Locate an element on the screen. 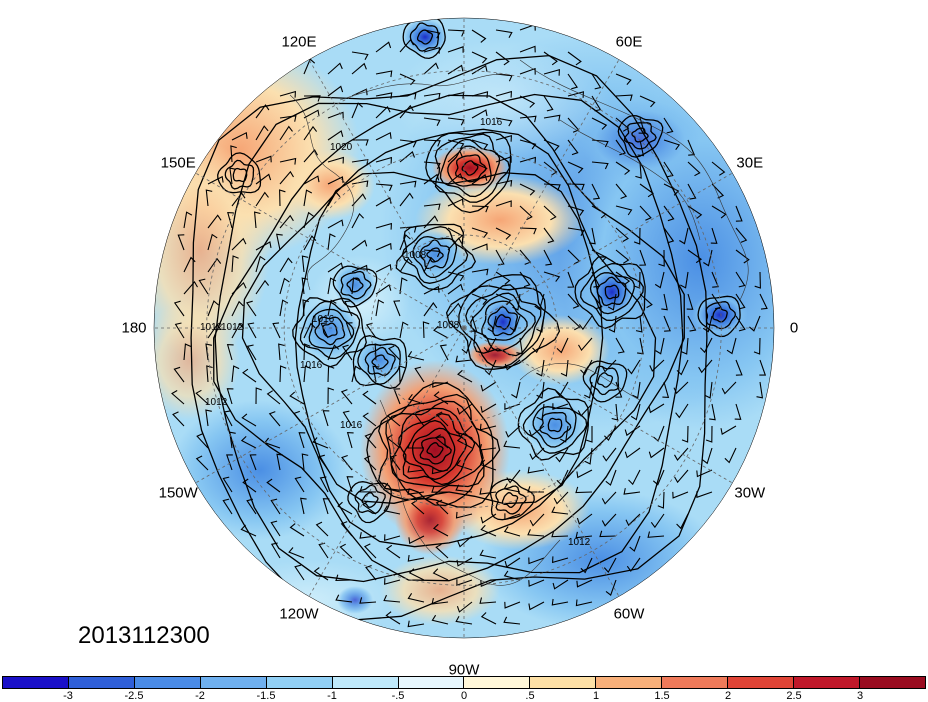  contour-label: 1012 is located at coordinates (232, 327).